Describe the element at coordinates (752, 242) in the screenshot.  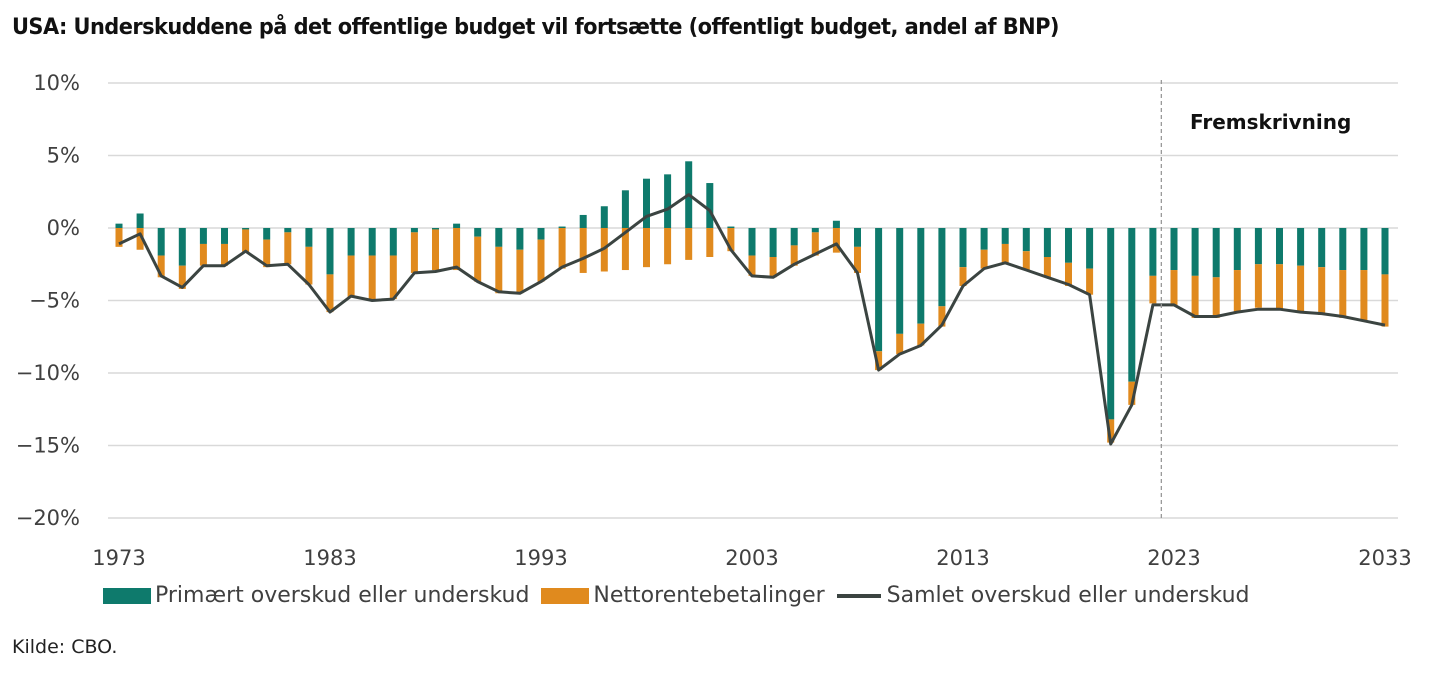
I see `bar-primary-2003` at that location.